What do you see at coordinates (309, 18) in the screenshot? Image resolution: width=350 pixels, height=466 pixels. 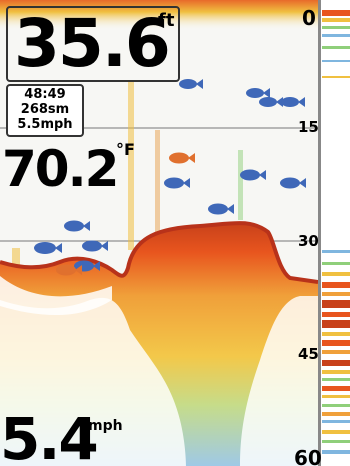 I see `depth-scale-label-0: 0` at bounding box center [309, 18].